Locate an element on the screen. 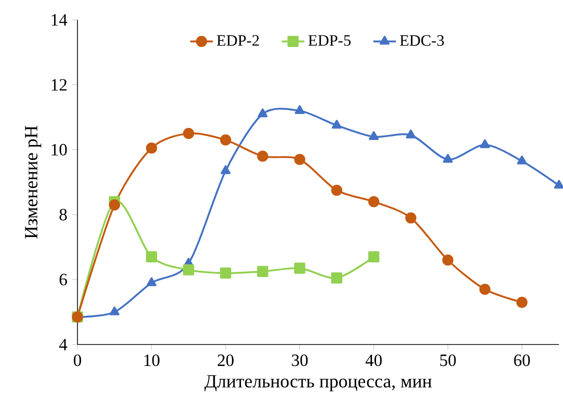 This screenshot has width=563, height=407. y-tick-label: 14 is located at coordinates (60, 20).